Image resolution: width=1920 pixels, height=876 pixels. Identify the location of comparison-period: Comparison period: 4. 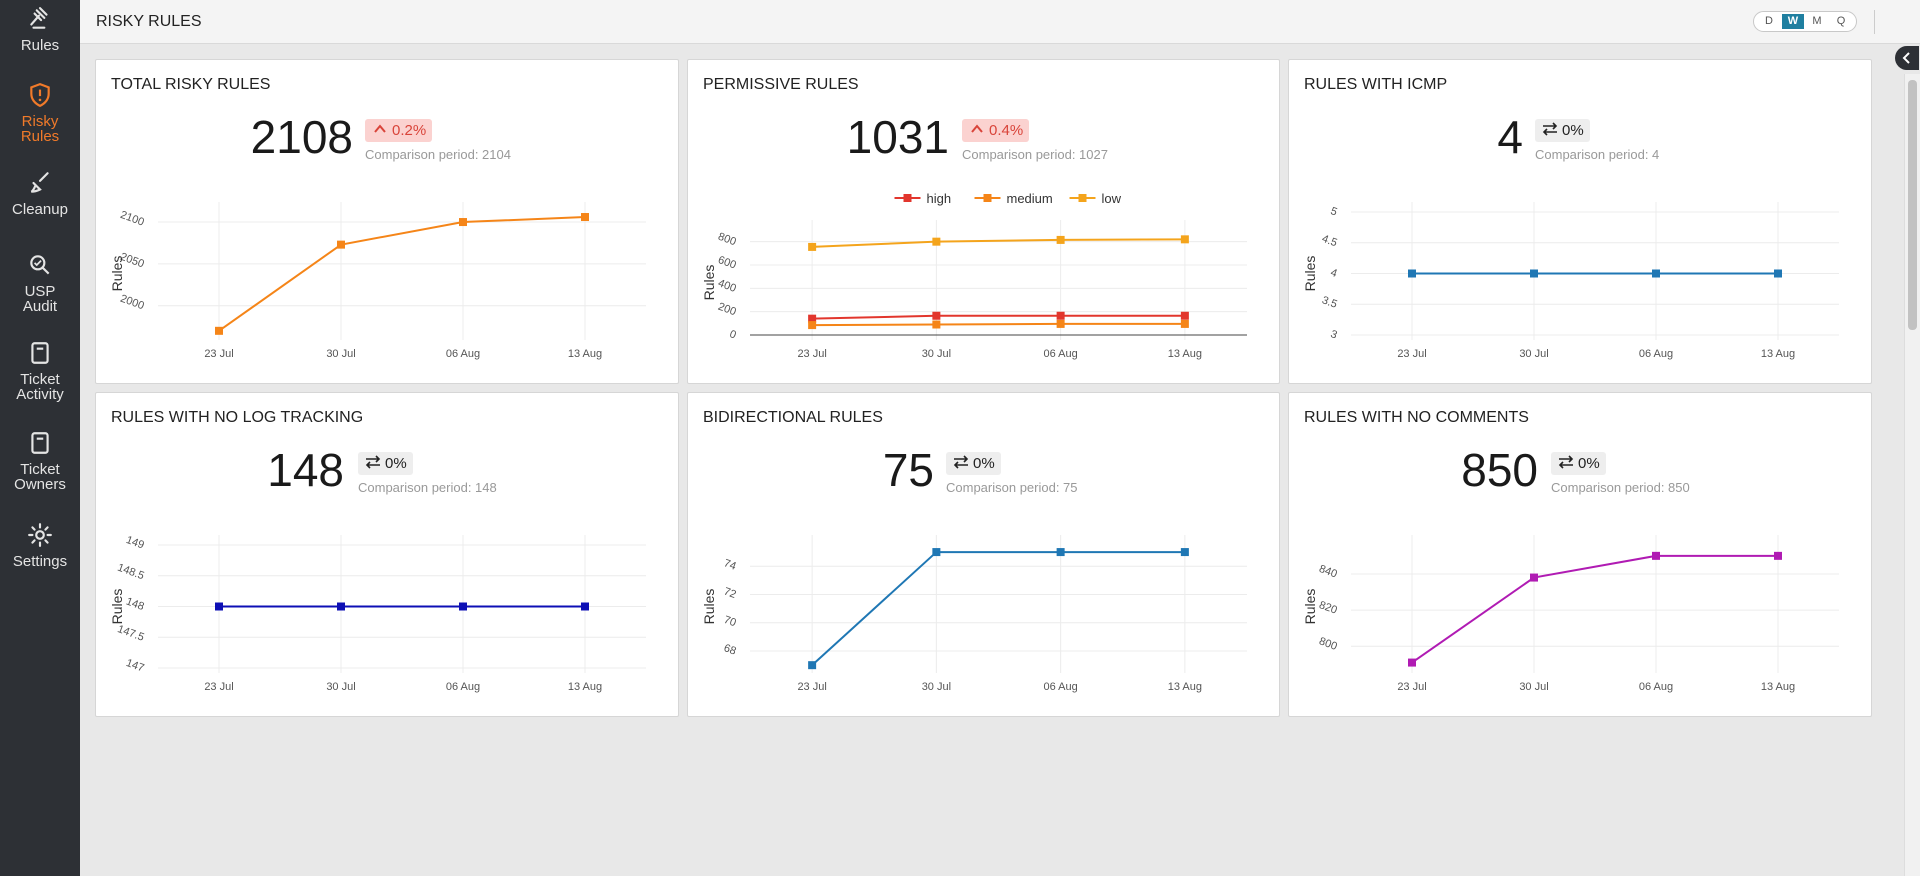
(1597, 154).